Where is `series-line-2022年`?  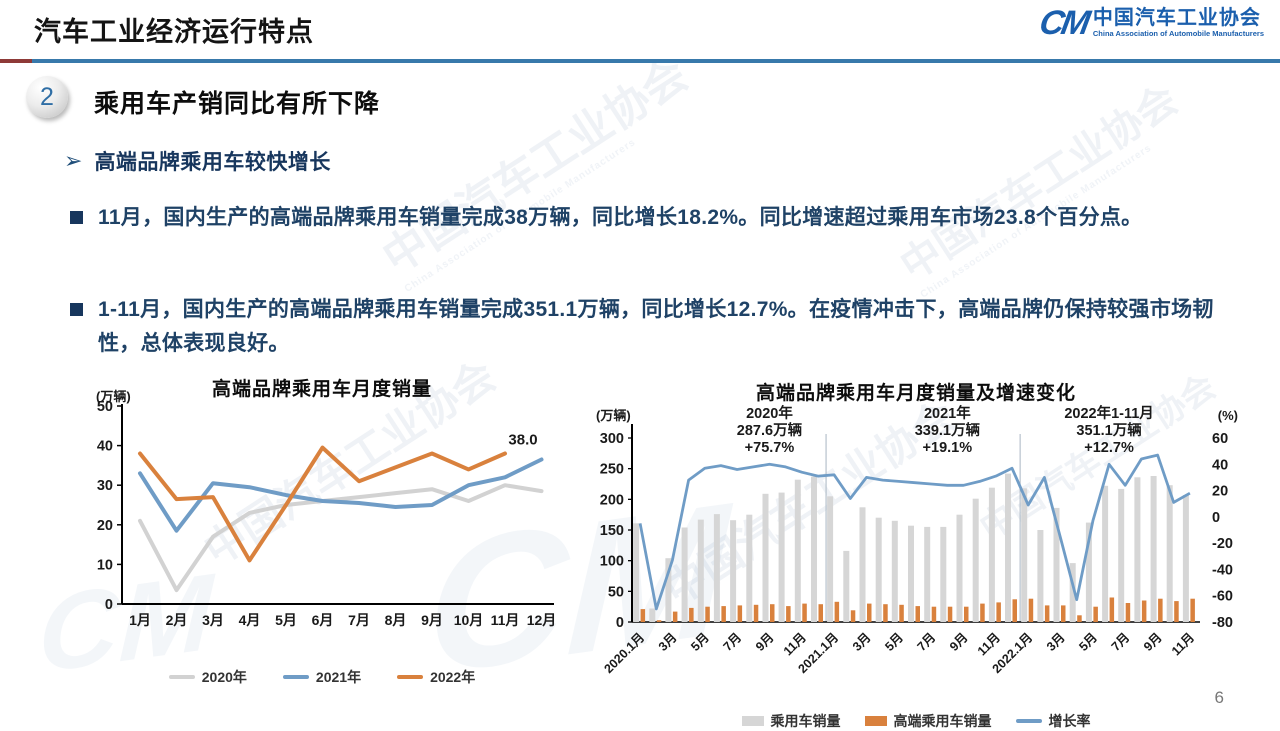
series-line-2022年 is located at coordinates (322, 504).